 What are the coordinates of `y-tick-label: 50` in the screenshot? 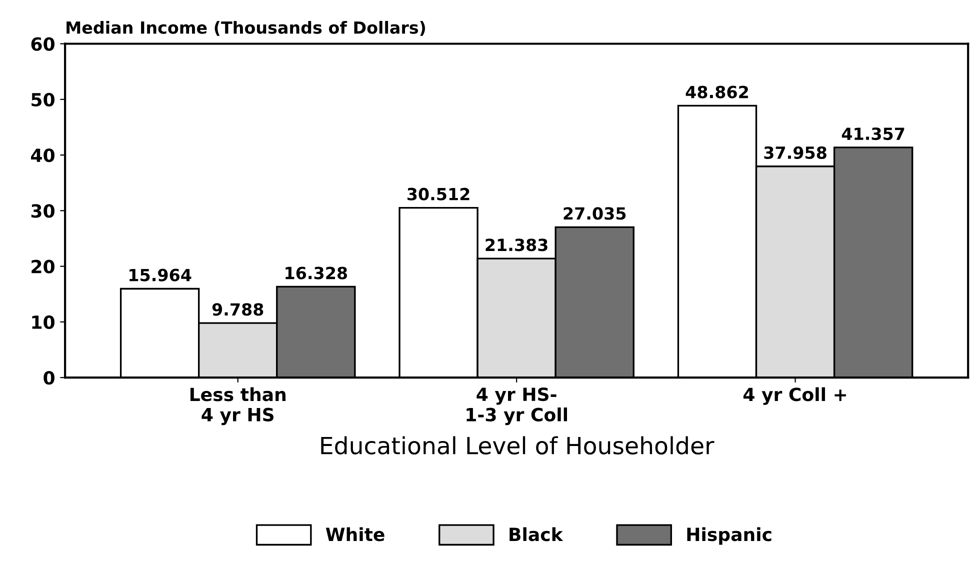 It's located at (43, 99).